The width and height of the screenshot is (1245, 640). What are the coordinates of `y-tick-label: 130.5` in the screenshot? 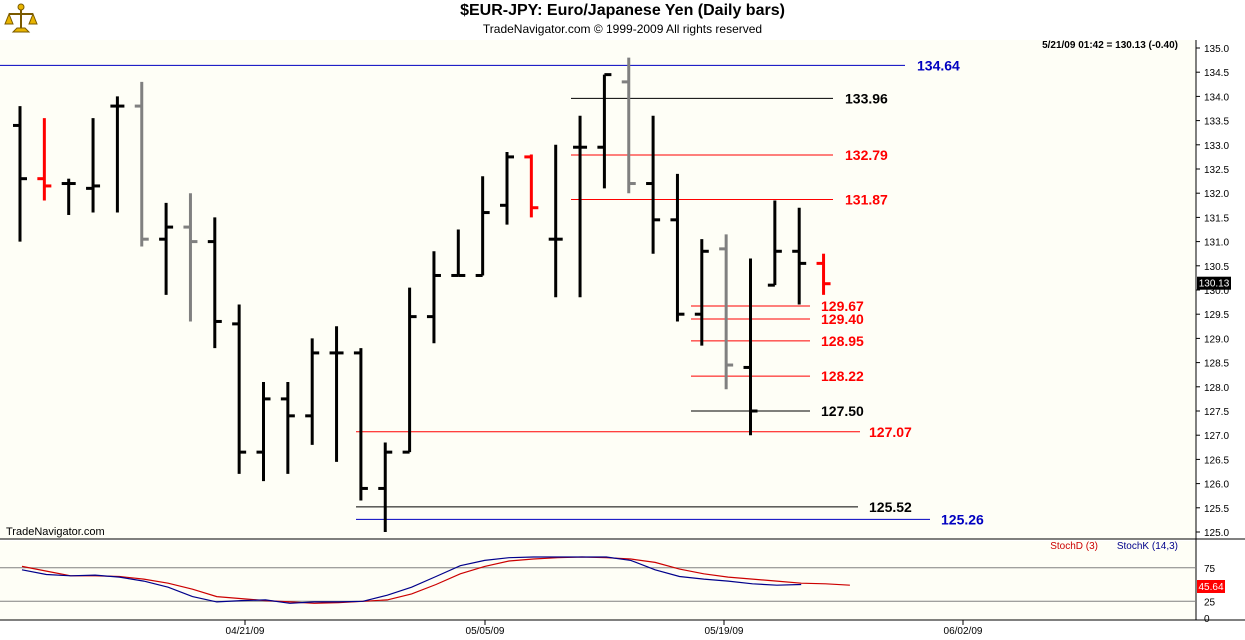 It's located at (1216, 267).